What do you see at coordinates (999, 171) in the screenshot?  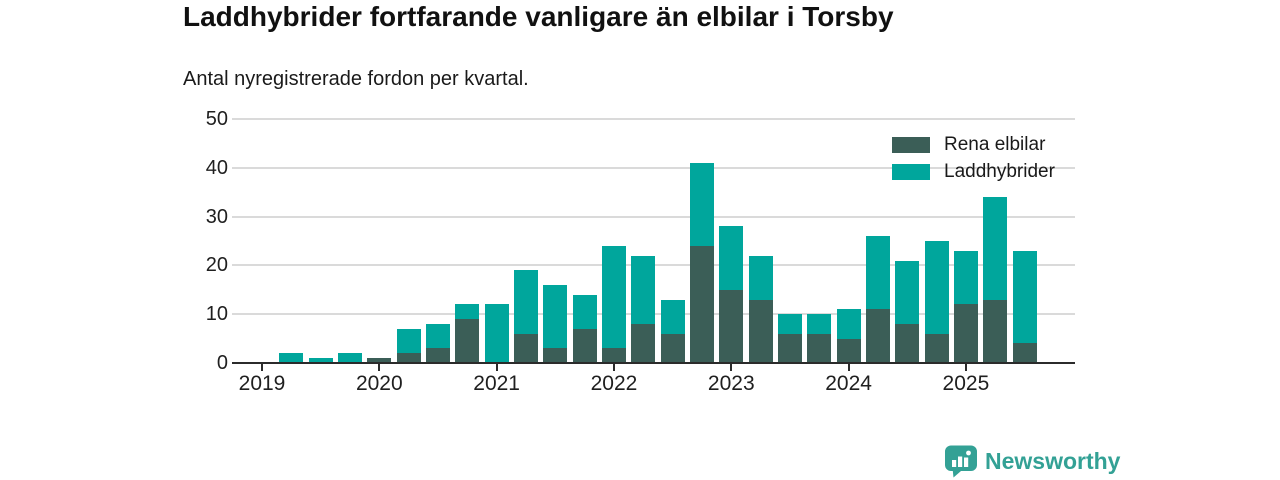 I see `legend-label: Laddhybrider` at bounding box center [999, 171].